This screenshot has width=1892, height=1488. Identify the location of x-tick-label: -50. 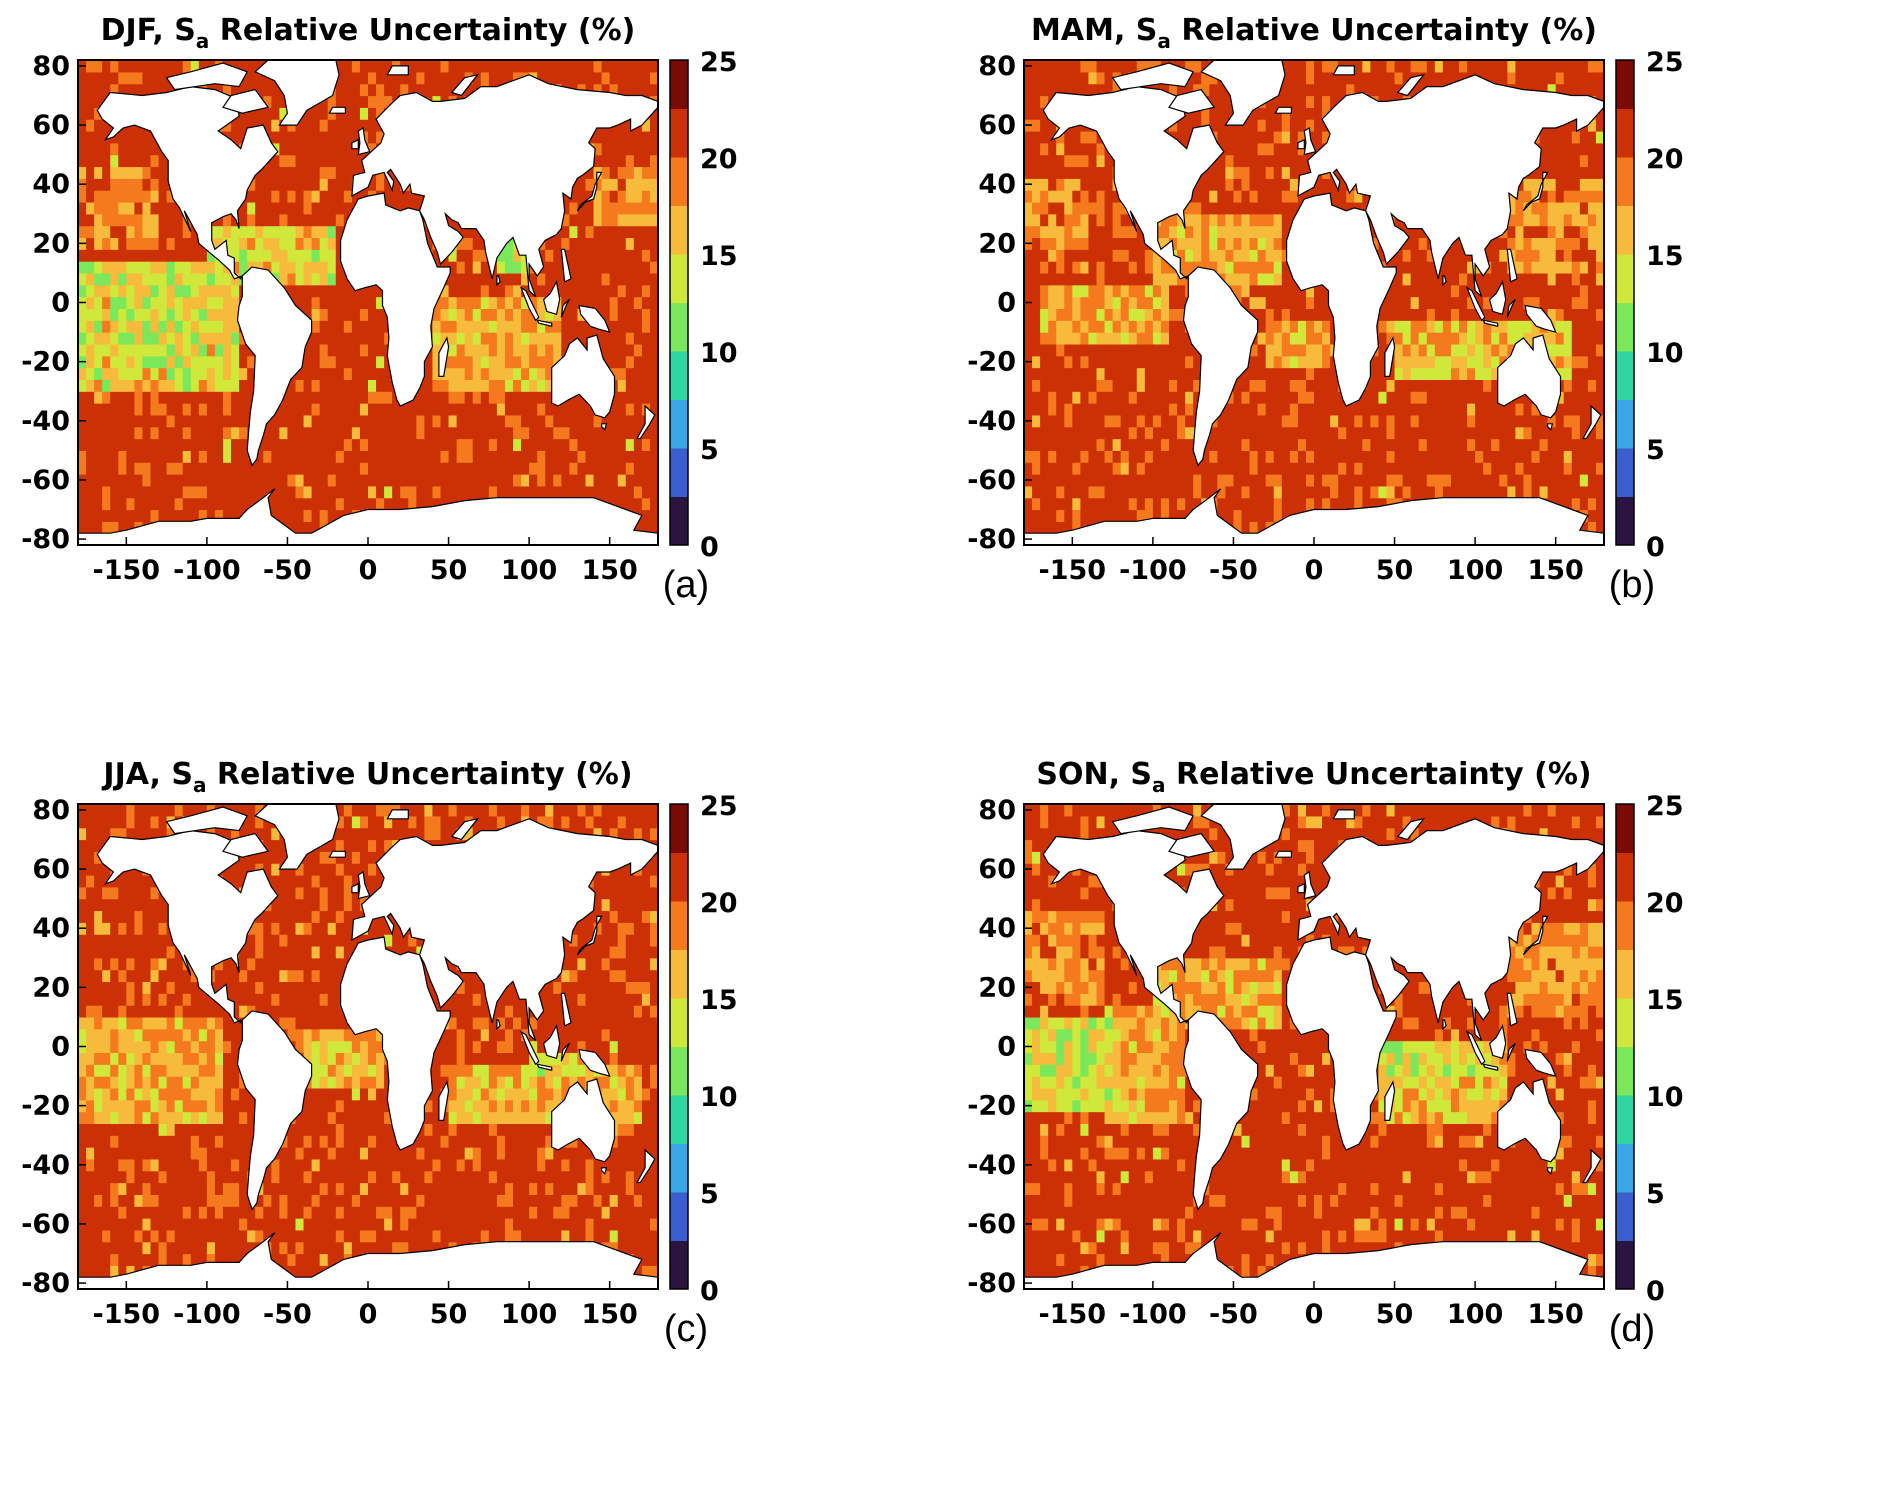
(287, 570).